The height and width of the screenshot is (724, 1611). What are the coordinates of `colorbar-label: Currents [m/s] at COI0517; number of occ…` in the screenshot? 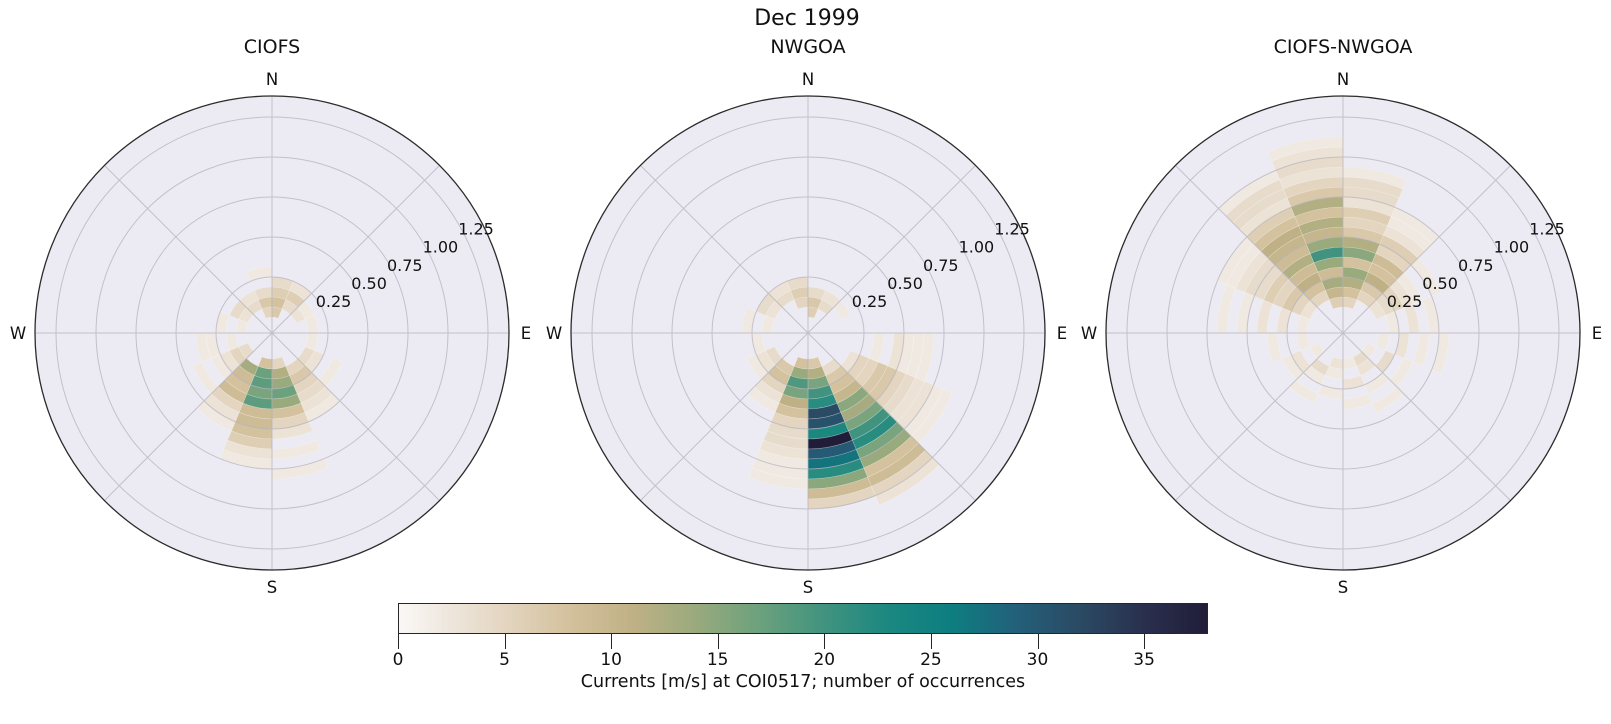 It's located at (803, 682).